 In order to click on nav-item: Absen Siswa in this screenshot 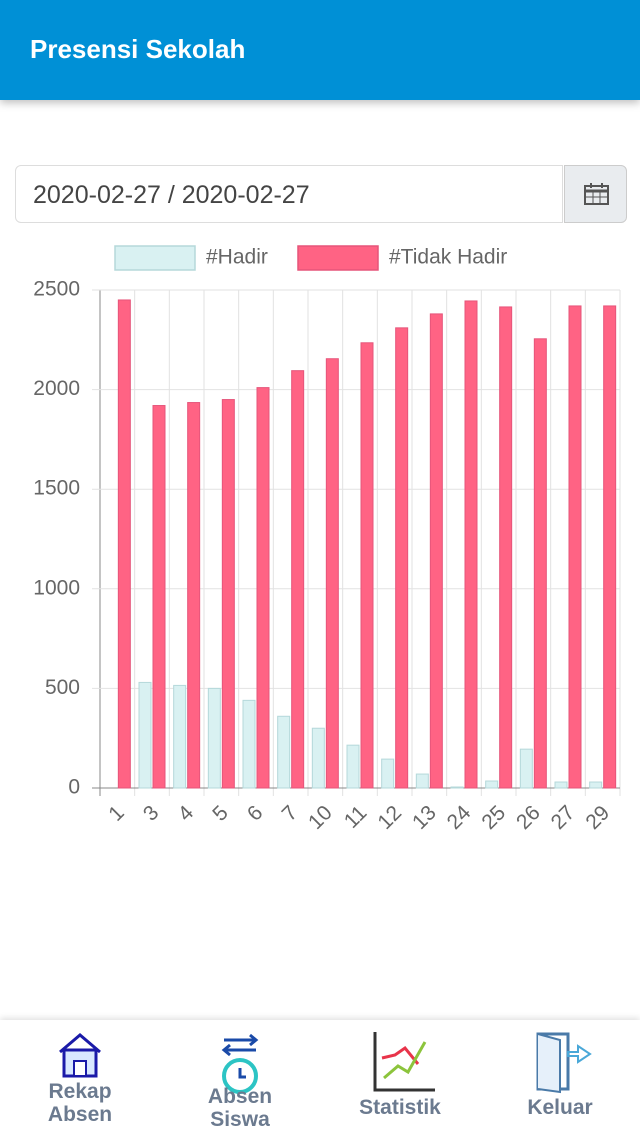, I will do `click(240, 1078)`.